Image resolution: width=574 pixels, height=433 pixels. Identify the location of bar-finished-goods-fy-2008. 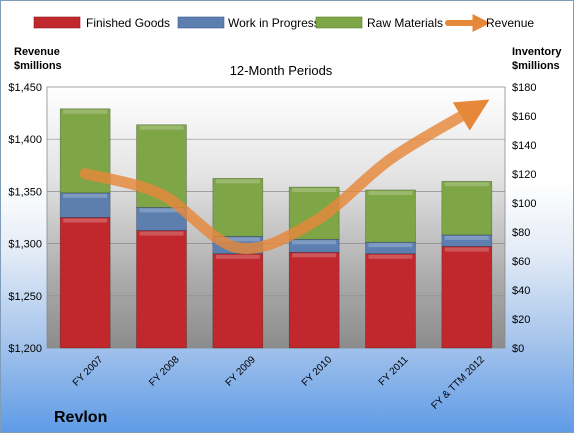
(161, 289).